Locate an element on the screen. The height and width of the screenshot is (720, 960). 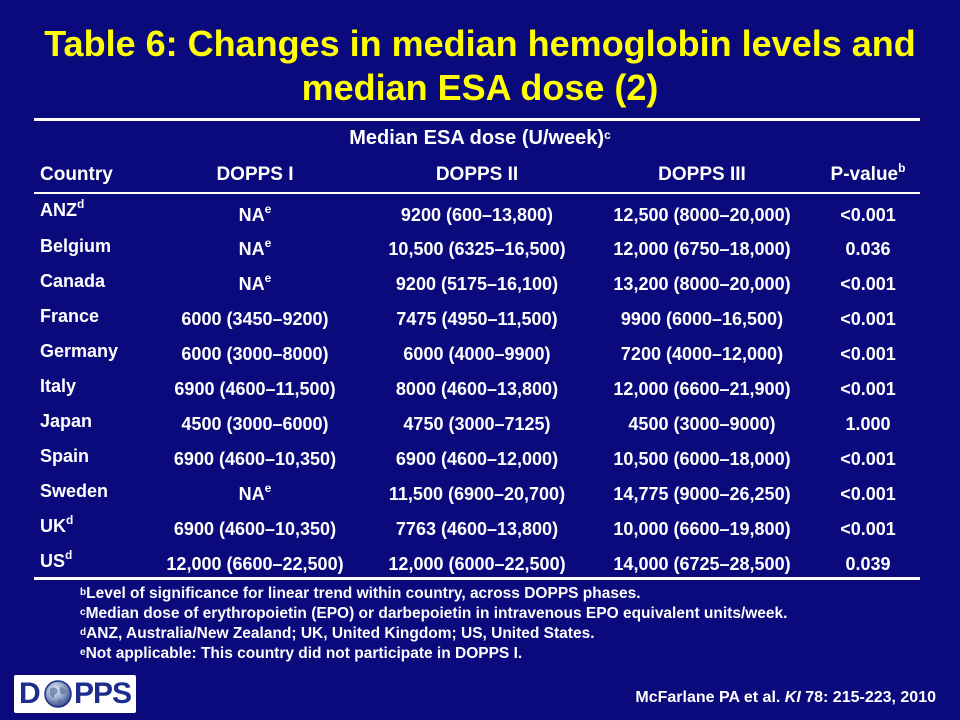
dopps2-value: 4750 (3000–7125) is located at coordinates (477, 424).